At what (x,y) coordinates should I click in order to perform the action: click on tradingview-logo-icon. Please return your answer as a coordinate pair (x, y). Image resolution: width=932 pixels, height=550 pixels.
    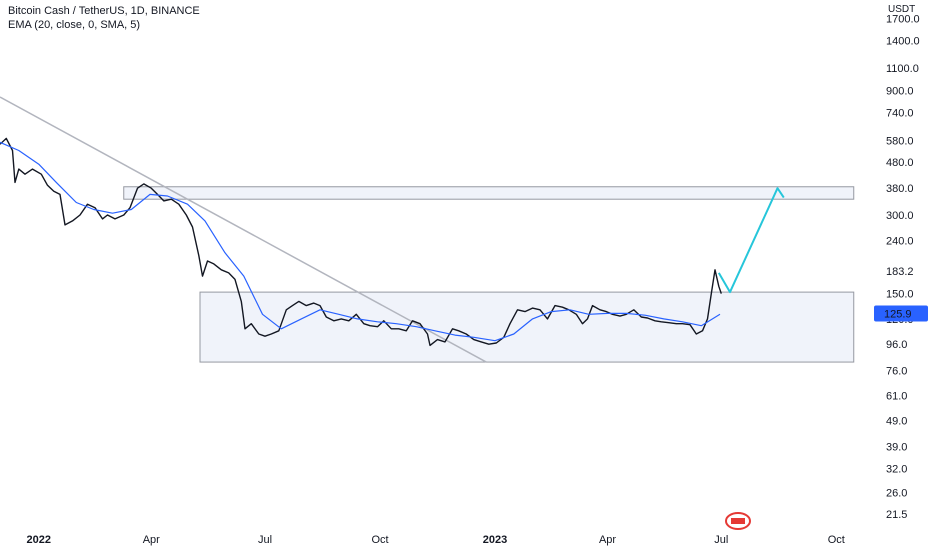
    Looking at the image, I should click on (738, 521).